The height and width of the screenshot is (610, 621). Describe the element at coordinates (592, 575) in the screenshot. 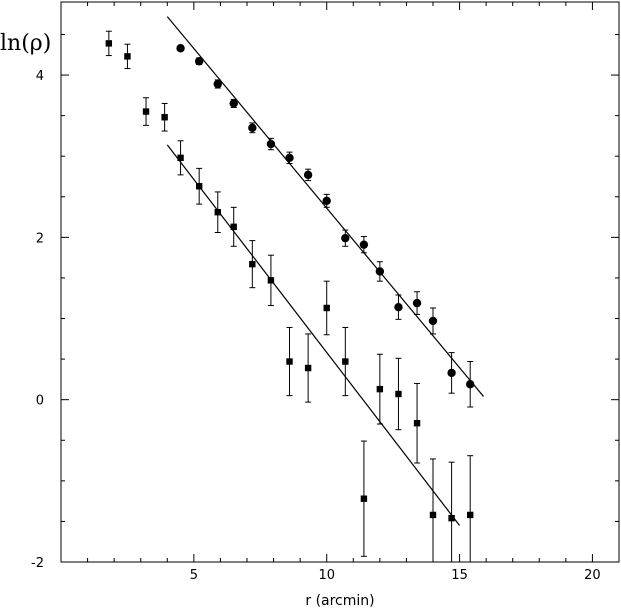

I see `x-tick-label: 20` at that location.